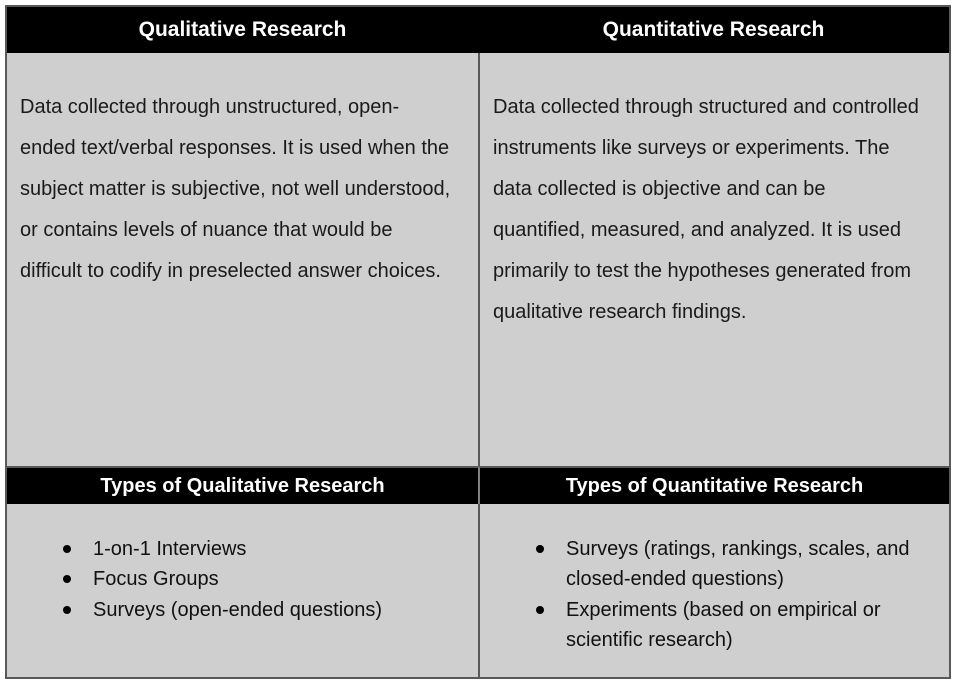 The width and height of the screenshot is (956, 692). What do you see at coordinates (237, 549) in the screenshot?
I see `list-item: 1-on-1 Interviews` at bounding box center [237, 549].